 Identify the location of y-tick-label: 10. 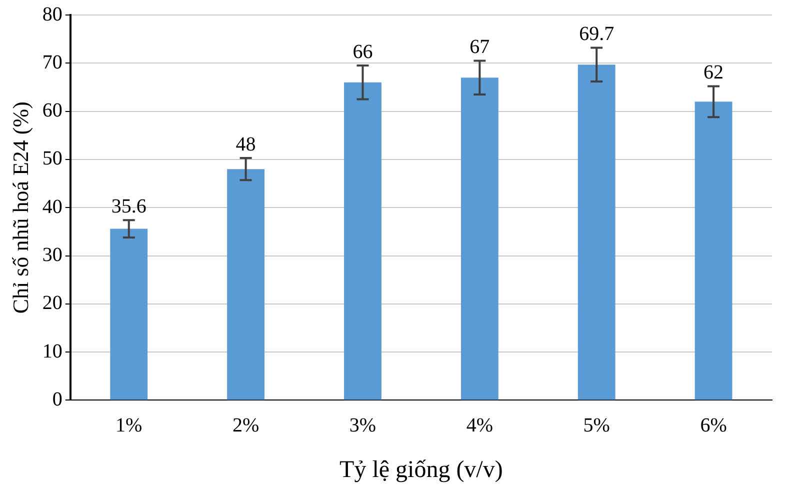
(52, 351).